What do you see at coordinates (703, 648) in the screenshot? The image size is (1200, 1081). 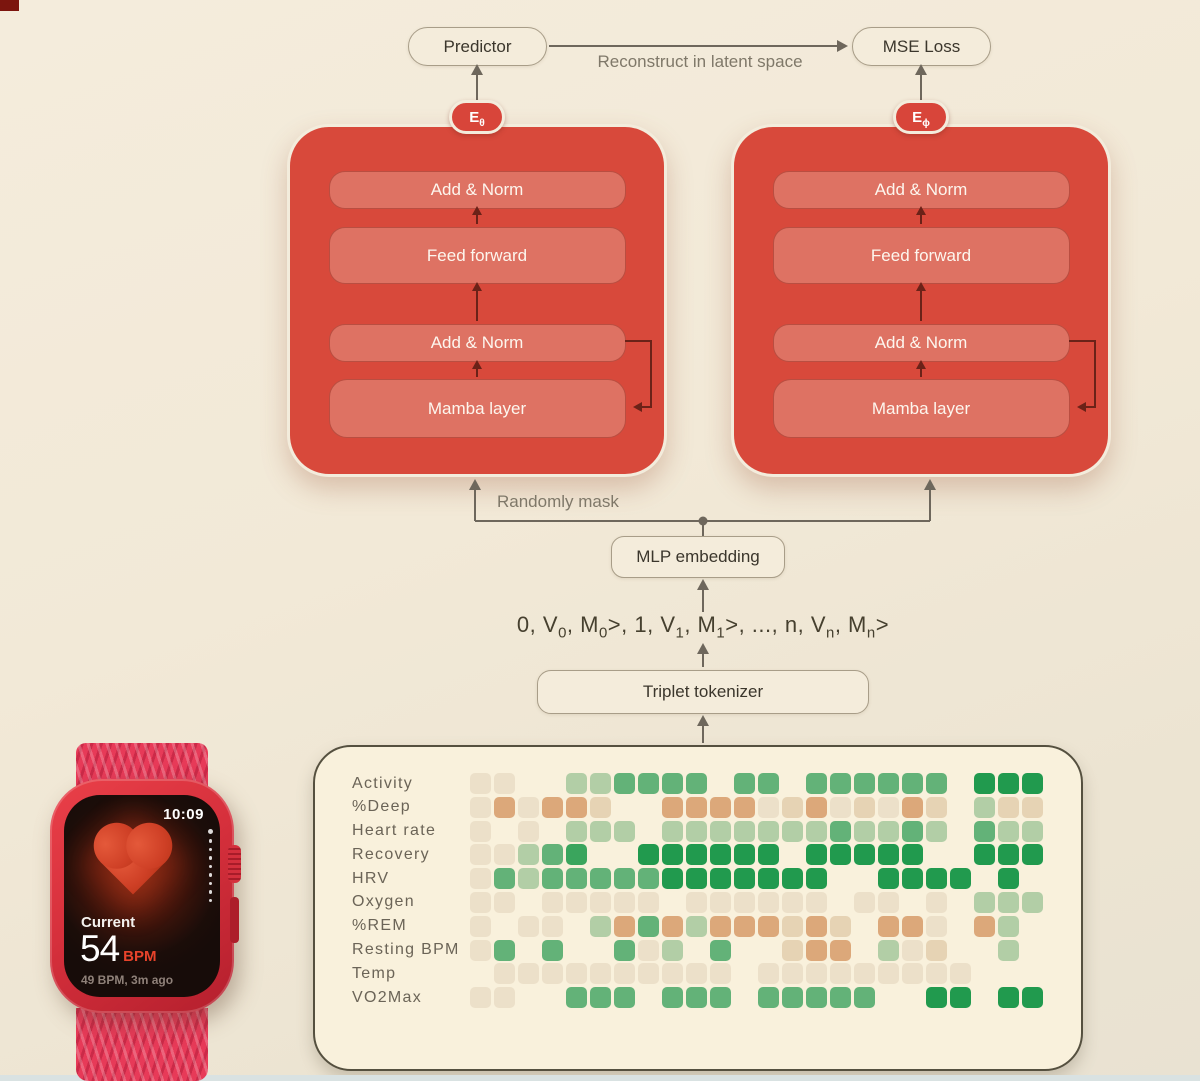 I see `head-tokens` at bounding box center [703, 648].